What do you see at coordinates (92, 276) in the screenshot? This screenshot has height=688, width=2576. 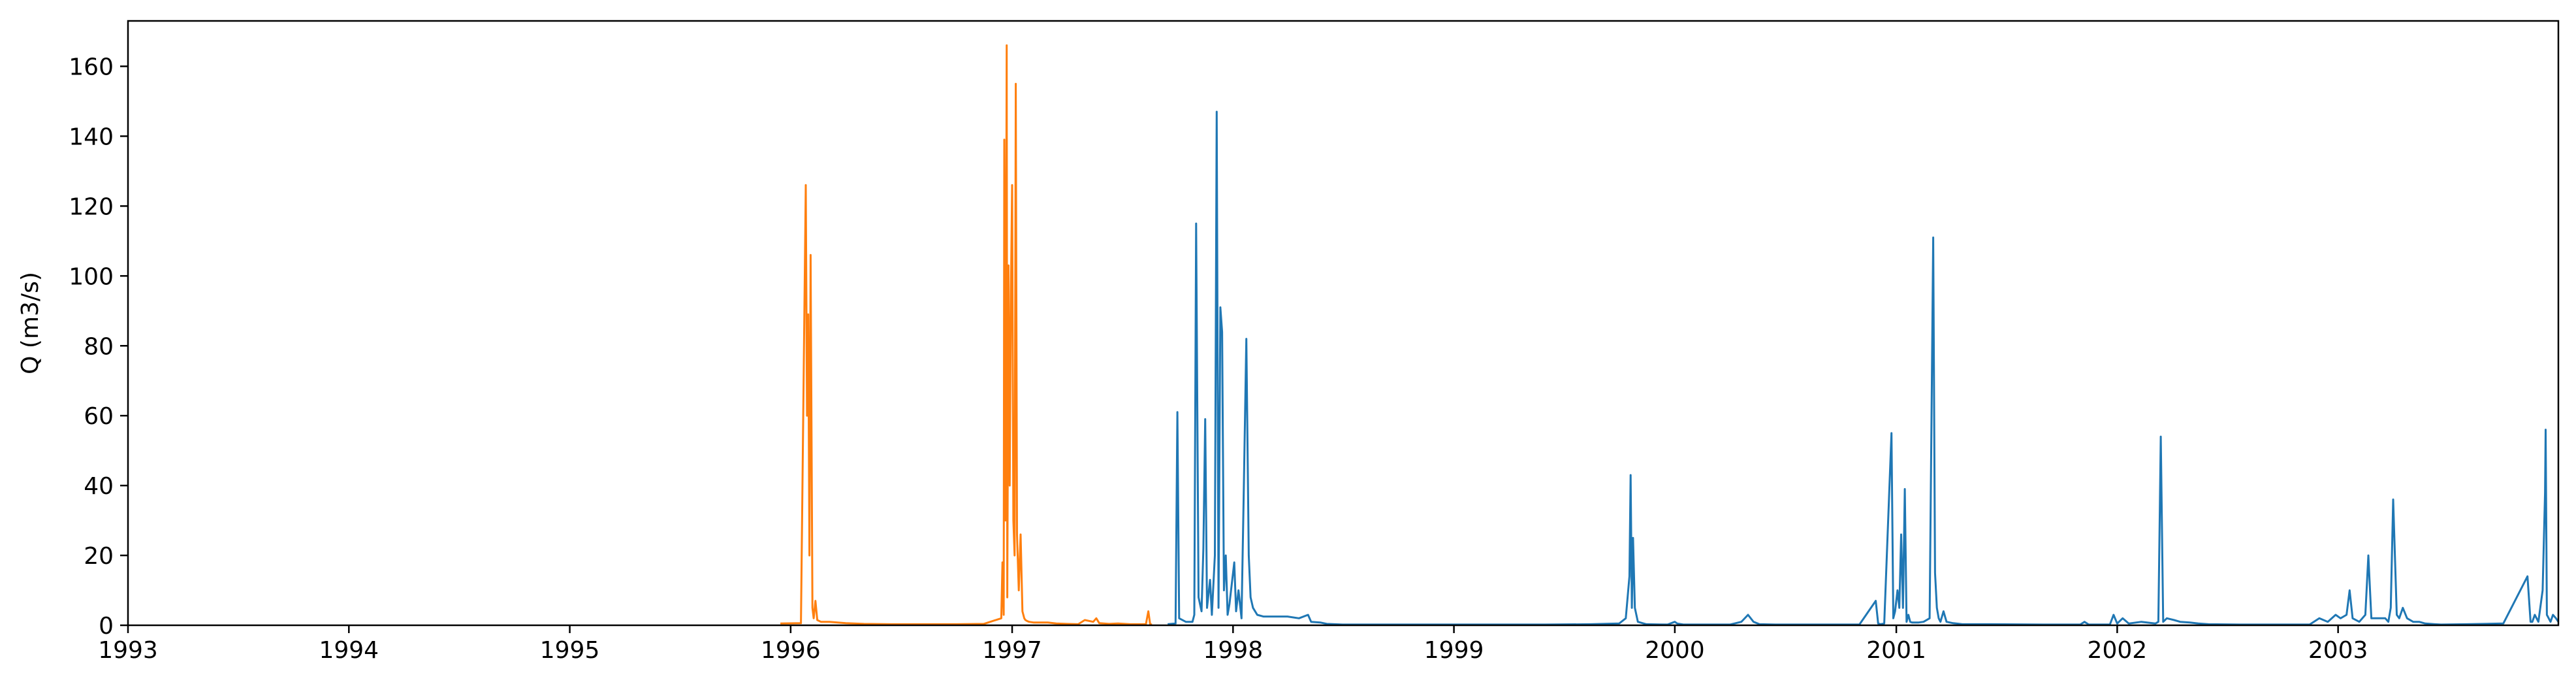 I see `y-tick-label: 100` at bounding box center [92, 276].